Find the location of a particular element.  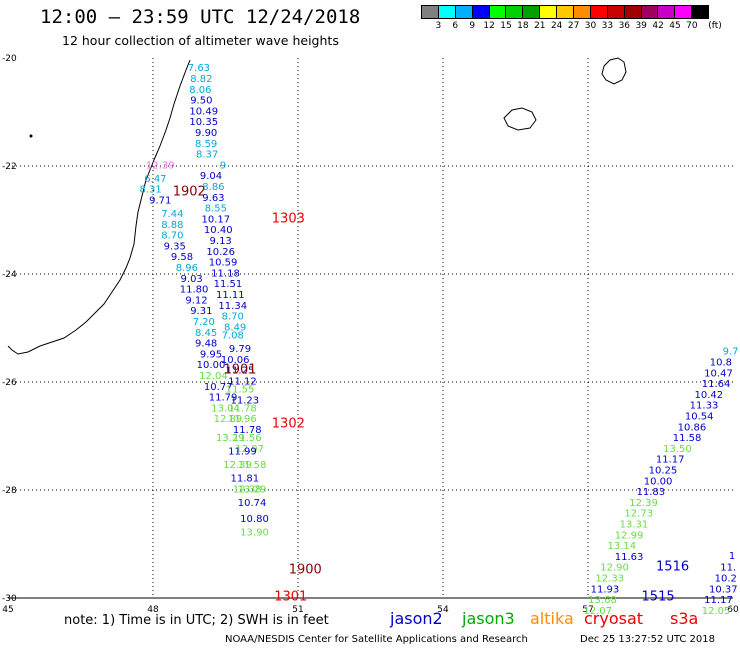

x-tick-label: 48 is located at coordinates (153, 610).